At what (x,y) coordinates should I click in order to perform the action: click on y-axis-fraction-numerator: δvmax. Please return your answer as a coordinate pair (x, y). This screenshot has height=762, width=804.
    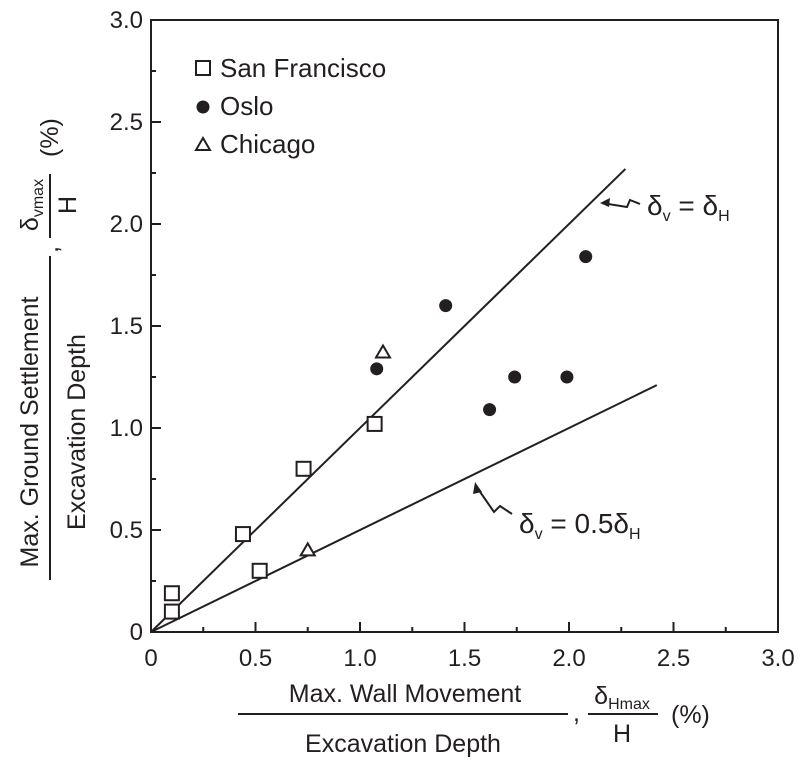
    Looking at the image, I should click on (31, 205).